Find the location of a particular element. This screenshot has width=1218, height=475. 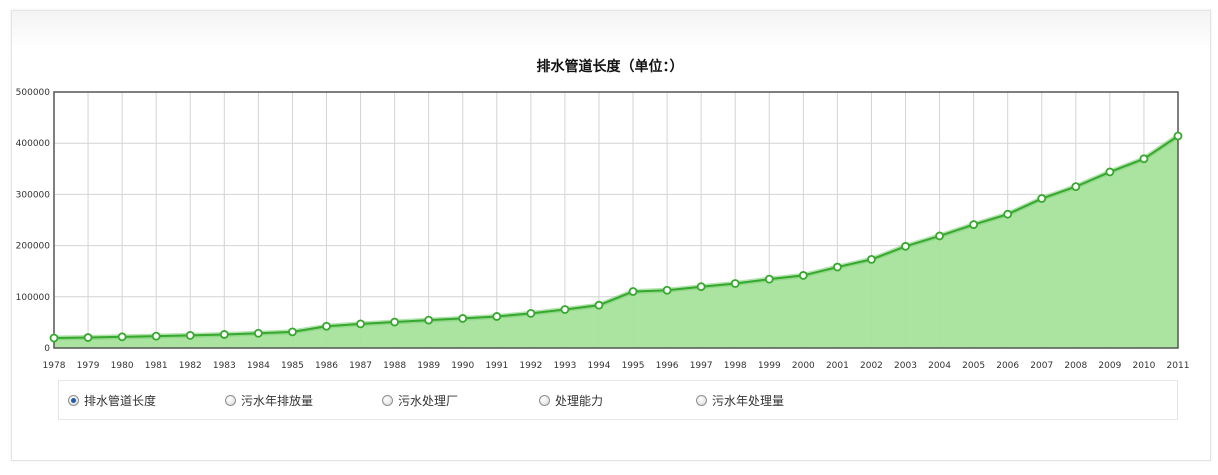

y-tick-label: 100000 is located at coordinates (33, 298).